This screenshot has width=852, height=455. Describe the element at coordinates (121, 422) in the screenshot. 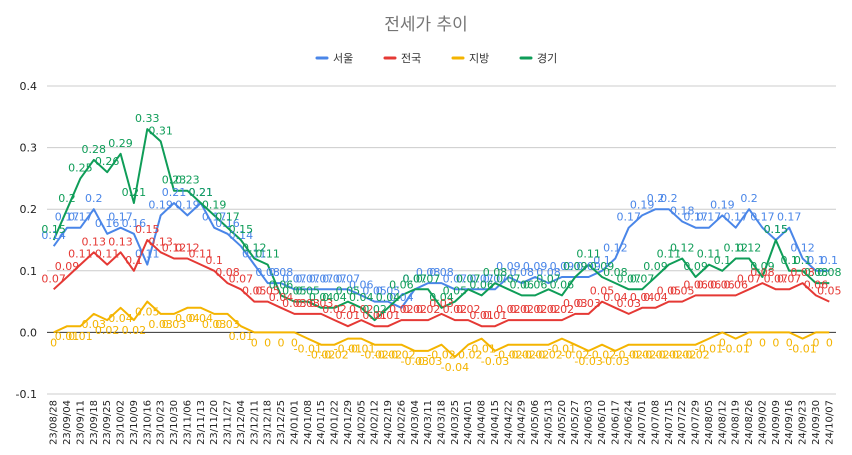

I see `x-tick-label: 23/10/02` at that location.